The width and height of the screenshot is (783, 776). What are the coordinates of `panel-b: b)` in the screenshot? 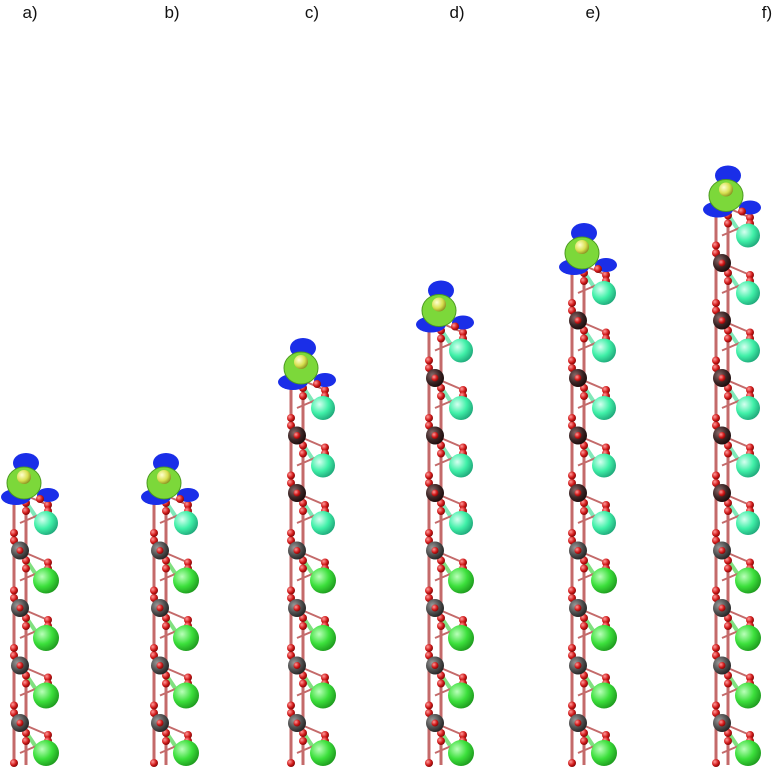 It's located at (170, 385).